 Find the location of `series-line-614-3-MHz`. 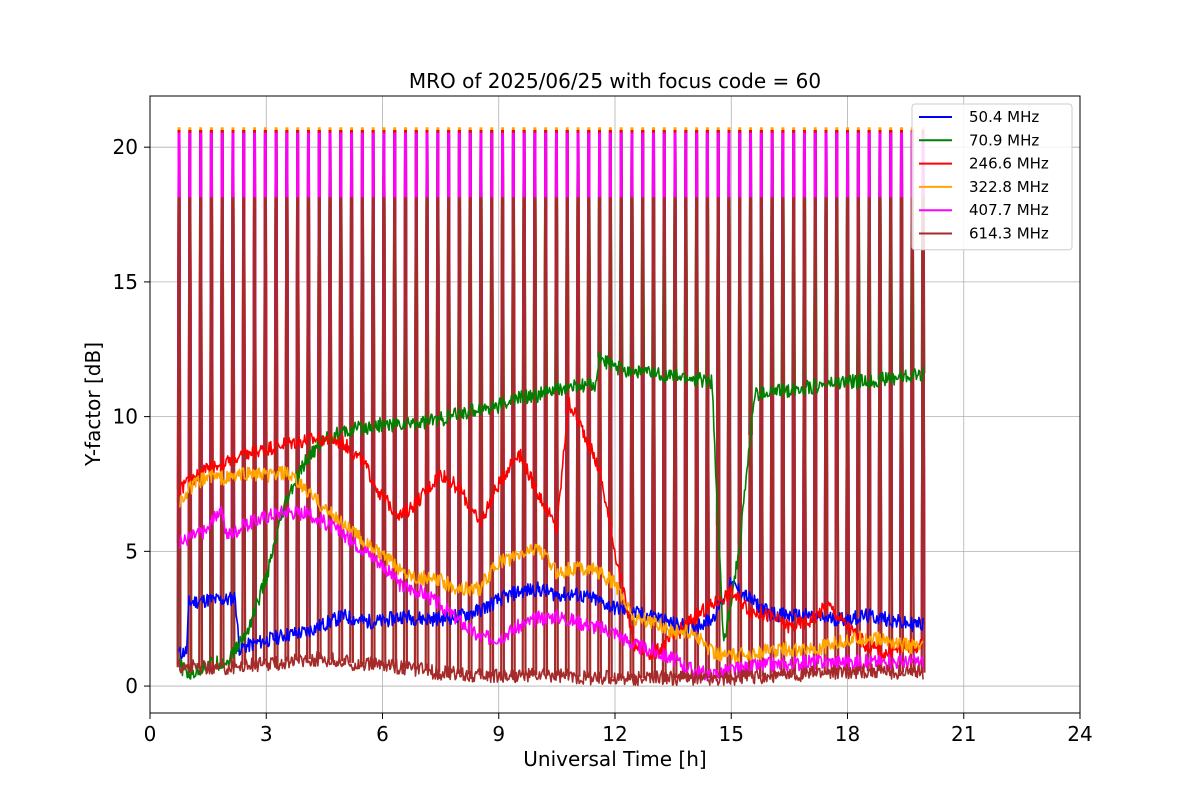

series-line-614-3-MHz is located at coordinates (551, 668).